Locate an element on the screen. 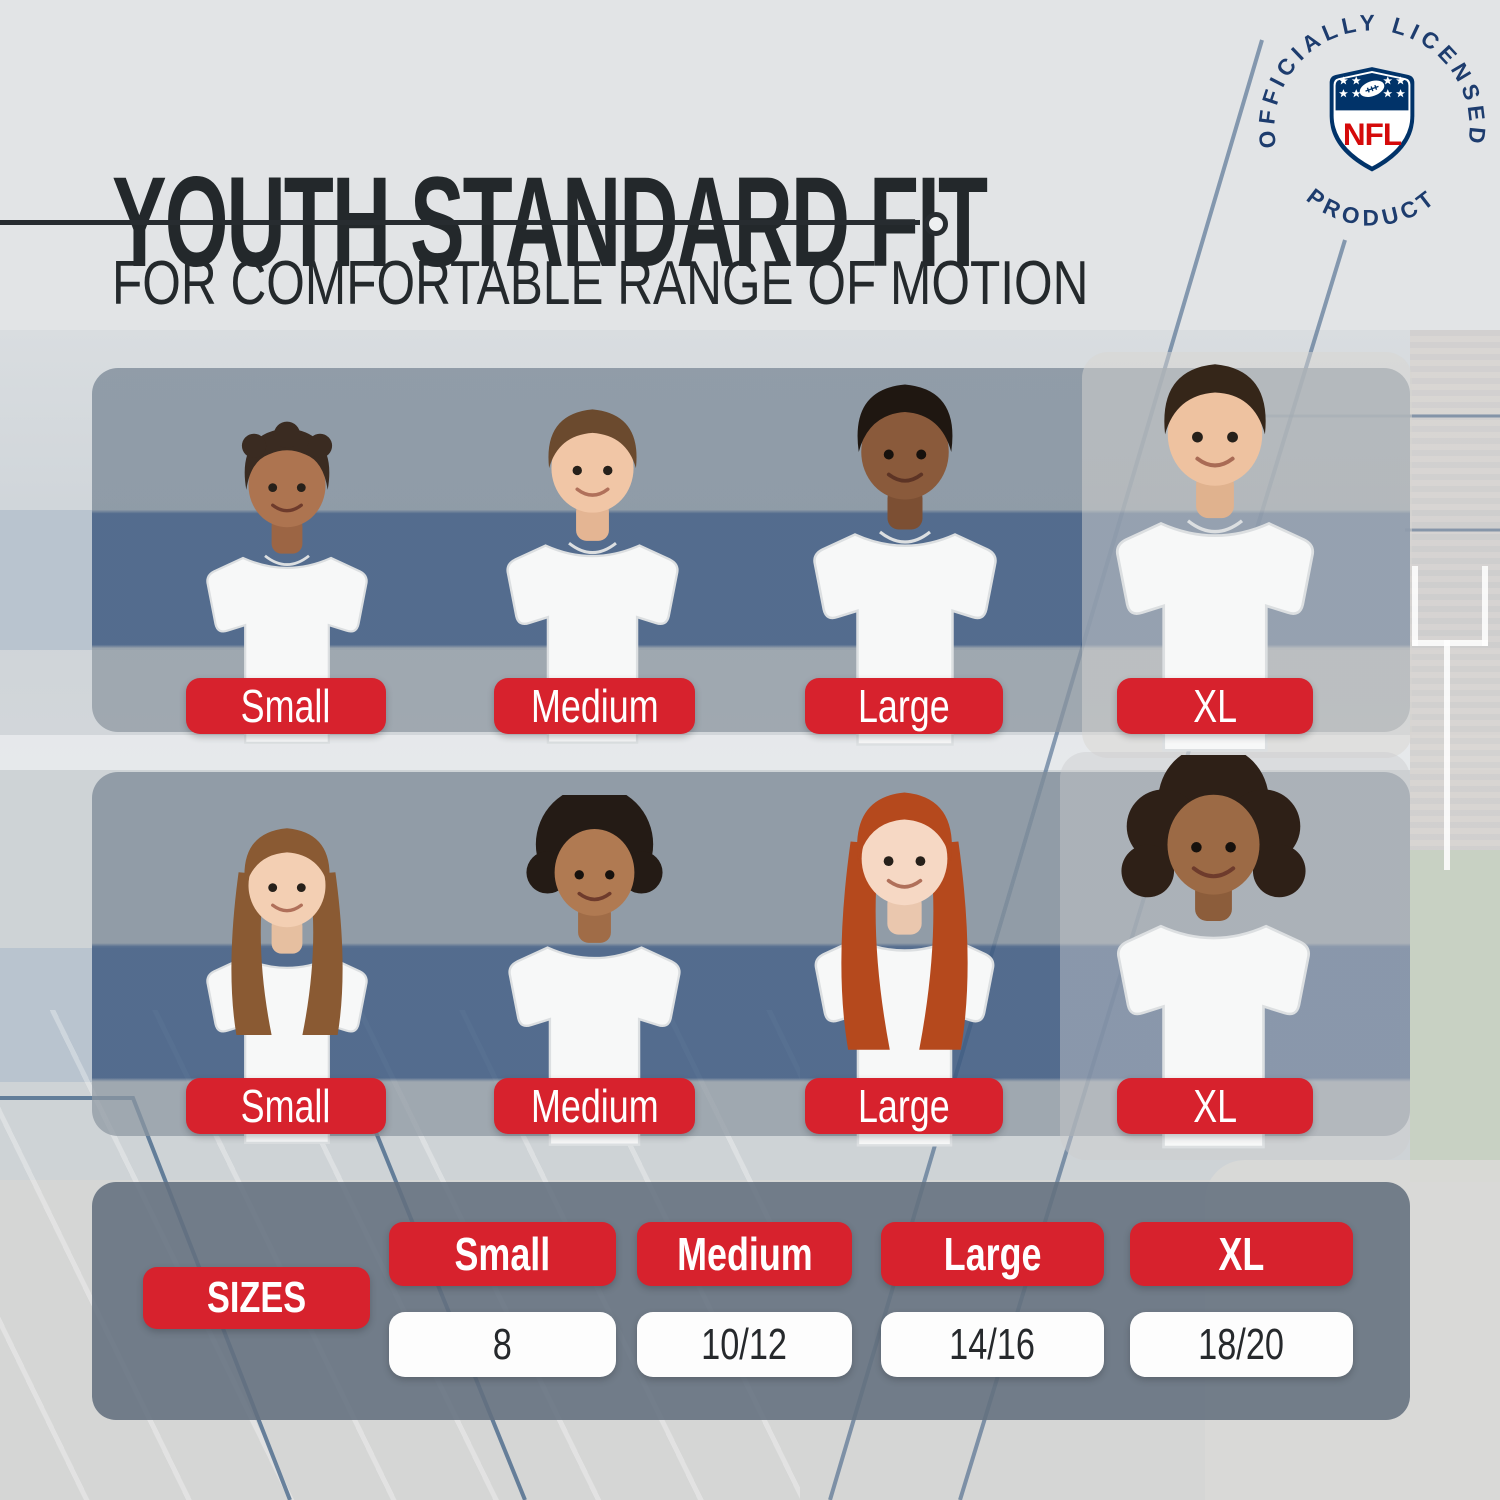 This screenshot has height=1500, width=1500. title-underline is located at coordinates (460, 222).